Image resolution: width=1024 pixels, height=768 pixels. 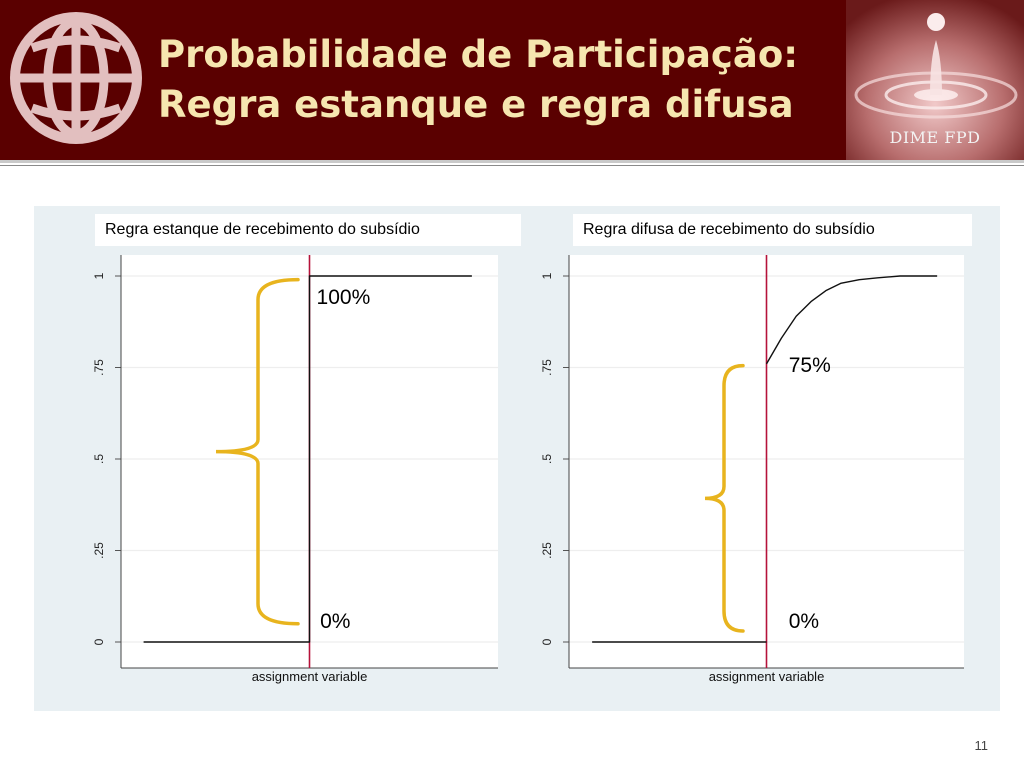 I want to click on page-number: 11, so click(x=981, y=745).